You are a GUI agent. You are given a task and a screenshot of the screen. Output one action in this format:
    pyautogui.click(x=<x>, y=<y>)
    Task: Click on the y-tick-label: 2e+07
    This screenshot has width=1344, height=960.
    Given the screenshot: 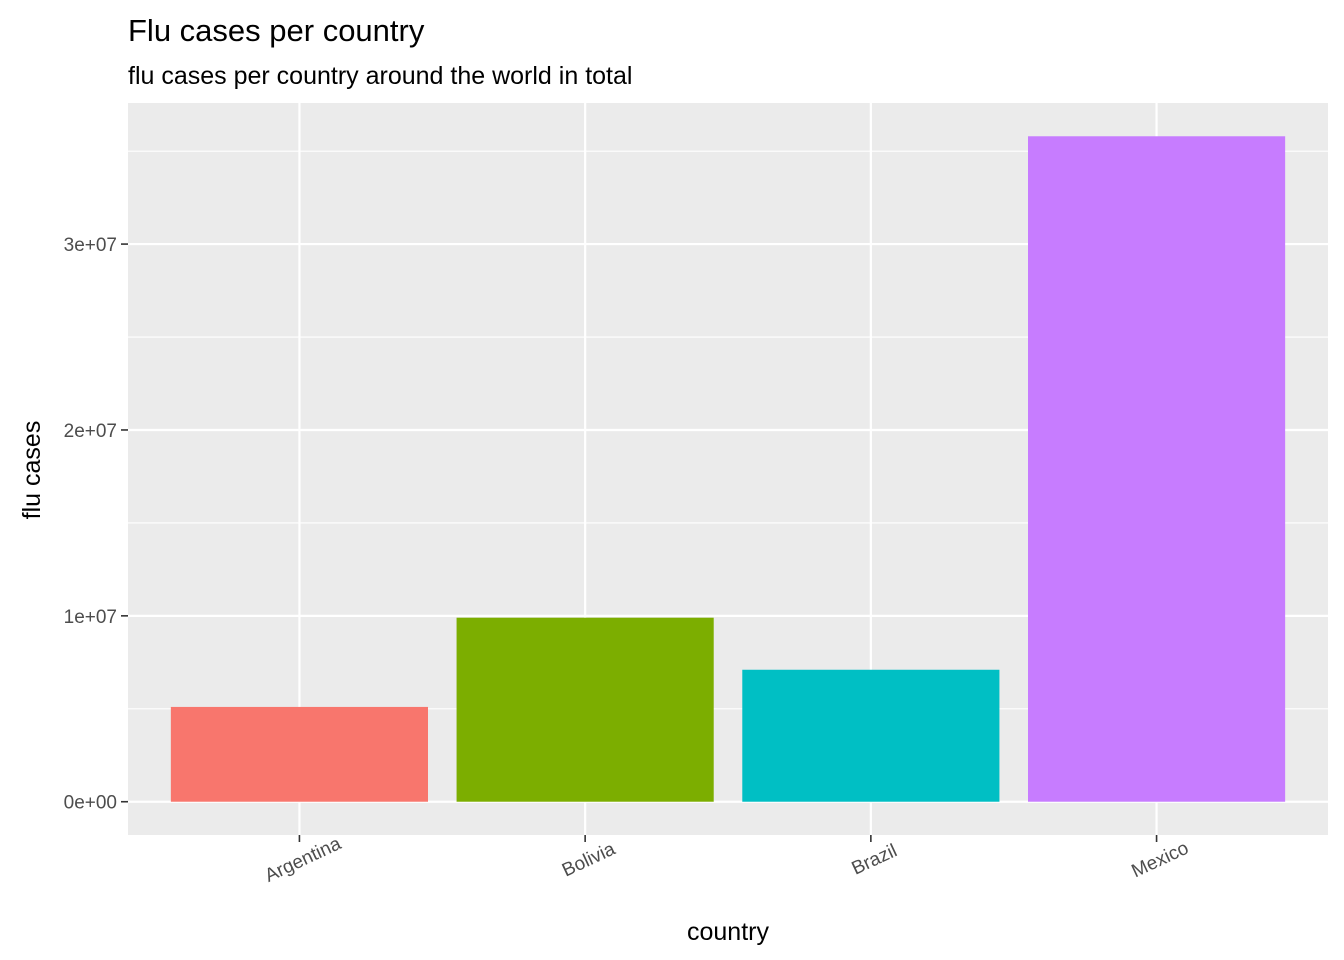 What is the action you would take?
    pyautogui.click(x=90, y=431)
    